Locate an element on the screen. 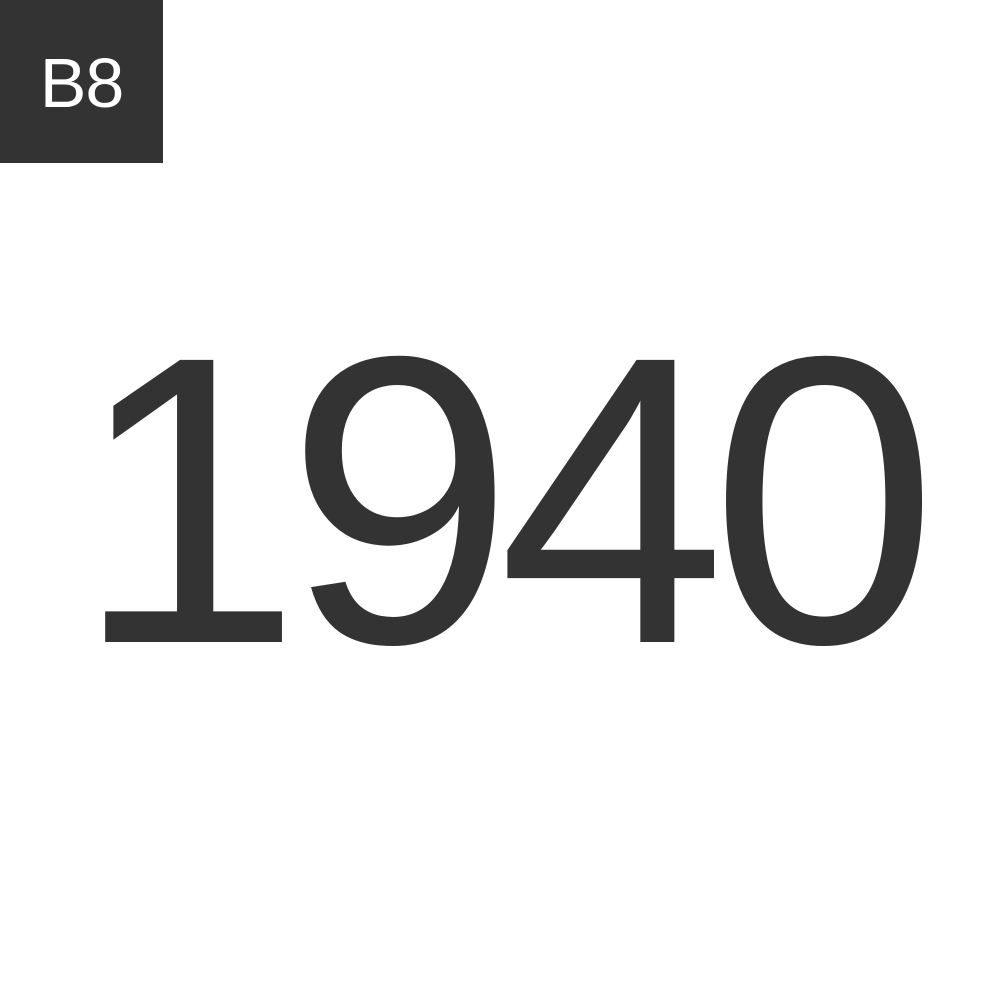 The image size is (1000, 1000). code-badge: B8 is located at coordinates (81, 81).